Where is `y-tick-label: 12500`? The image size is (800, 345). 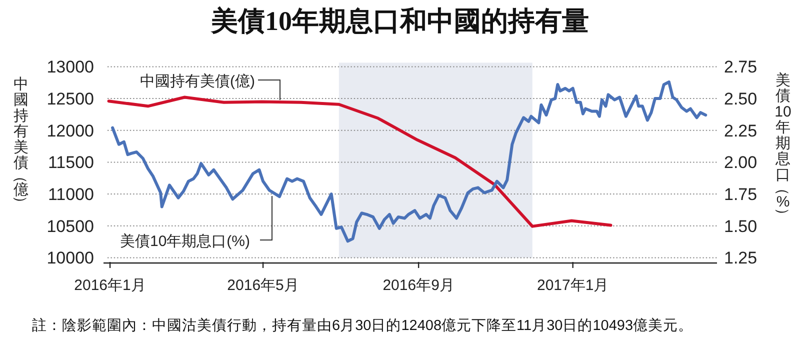
y-tick-label: 12500 is located at coordinates (70, 99).